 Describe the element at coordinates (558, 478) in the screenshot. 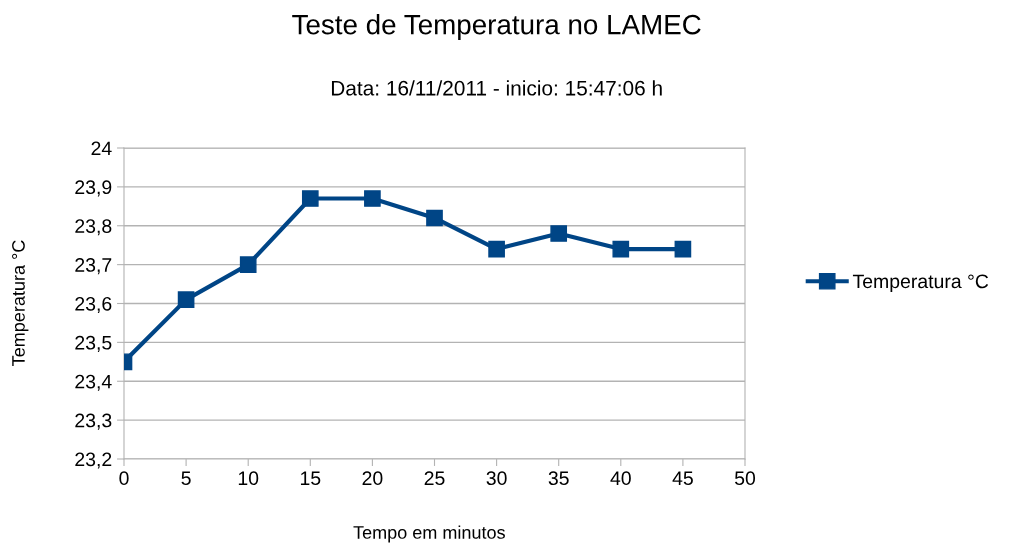

I see `x-tick-label: 35` at that location.